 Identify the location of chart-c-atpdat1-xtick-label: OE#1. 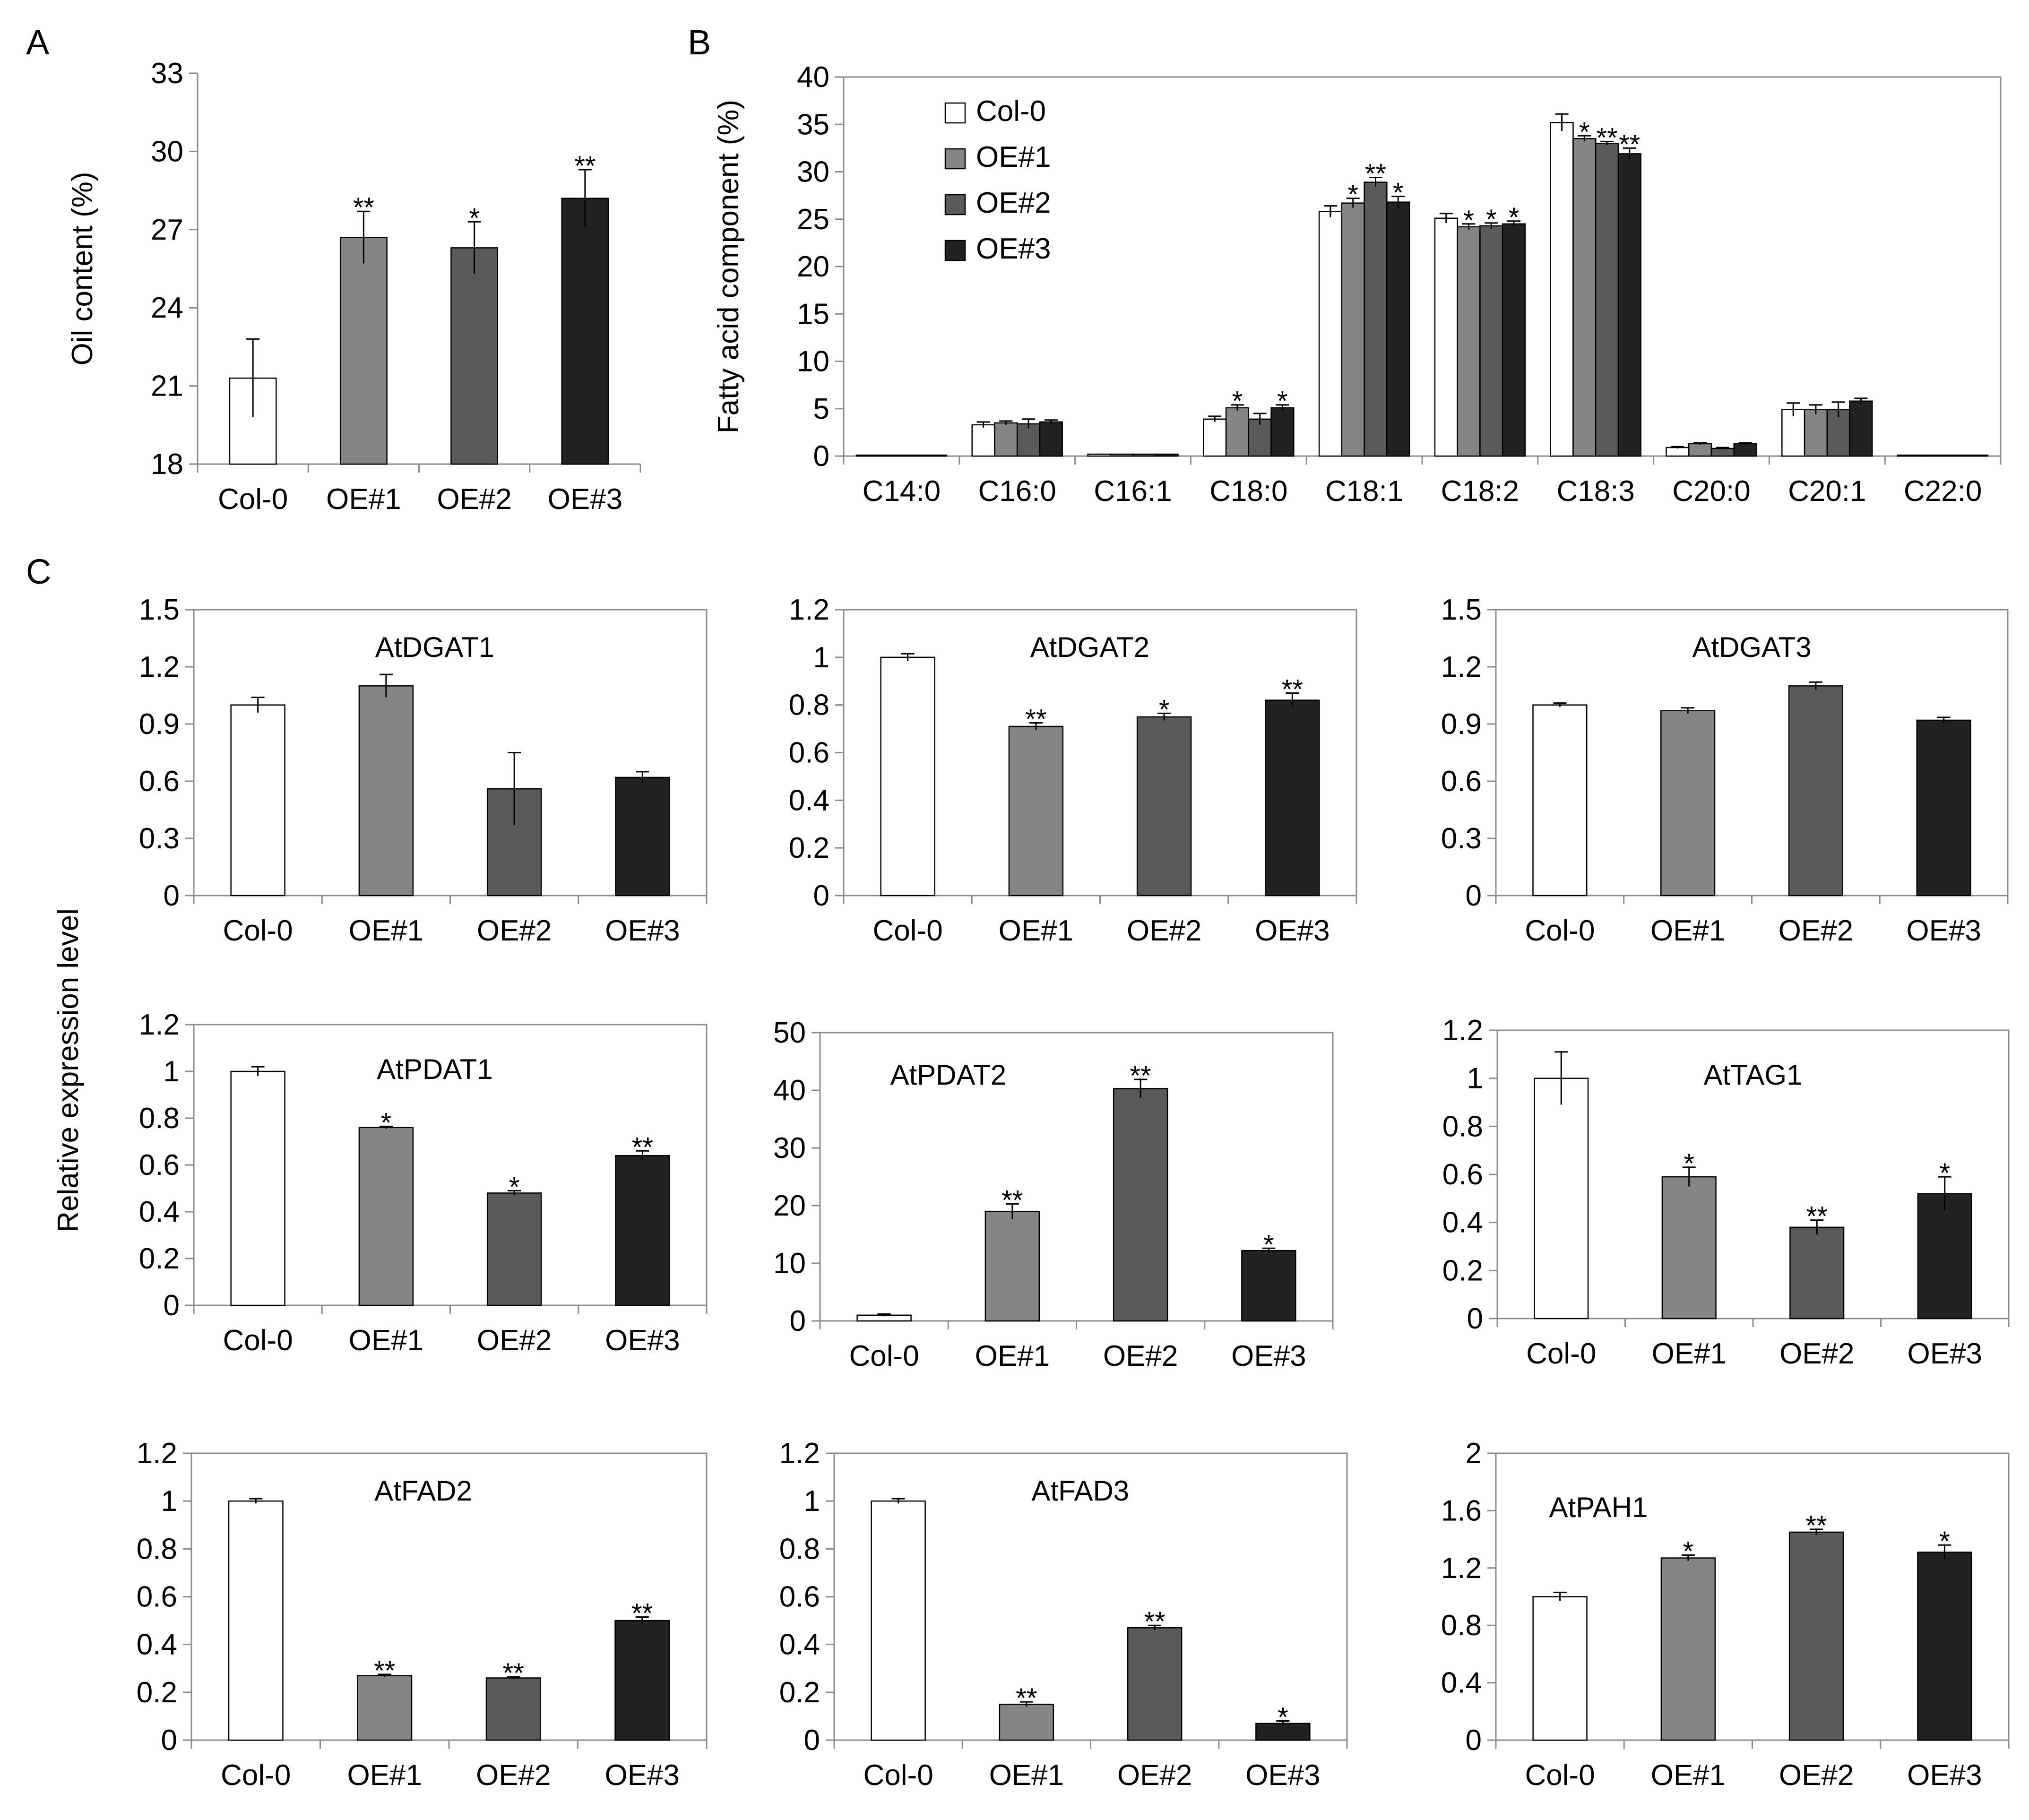
(387, 1340).